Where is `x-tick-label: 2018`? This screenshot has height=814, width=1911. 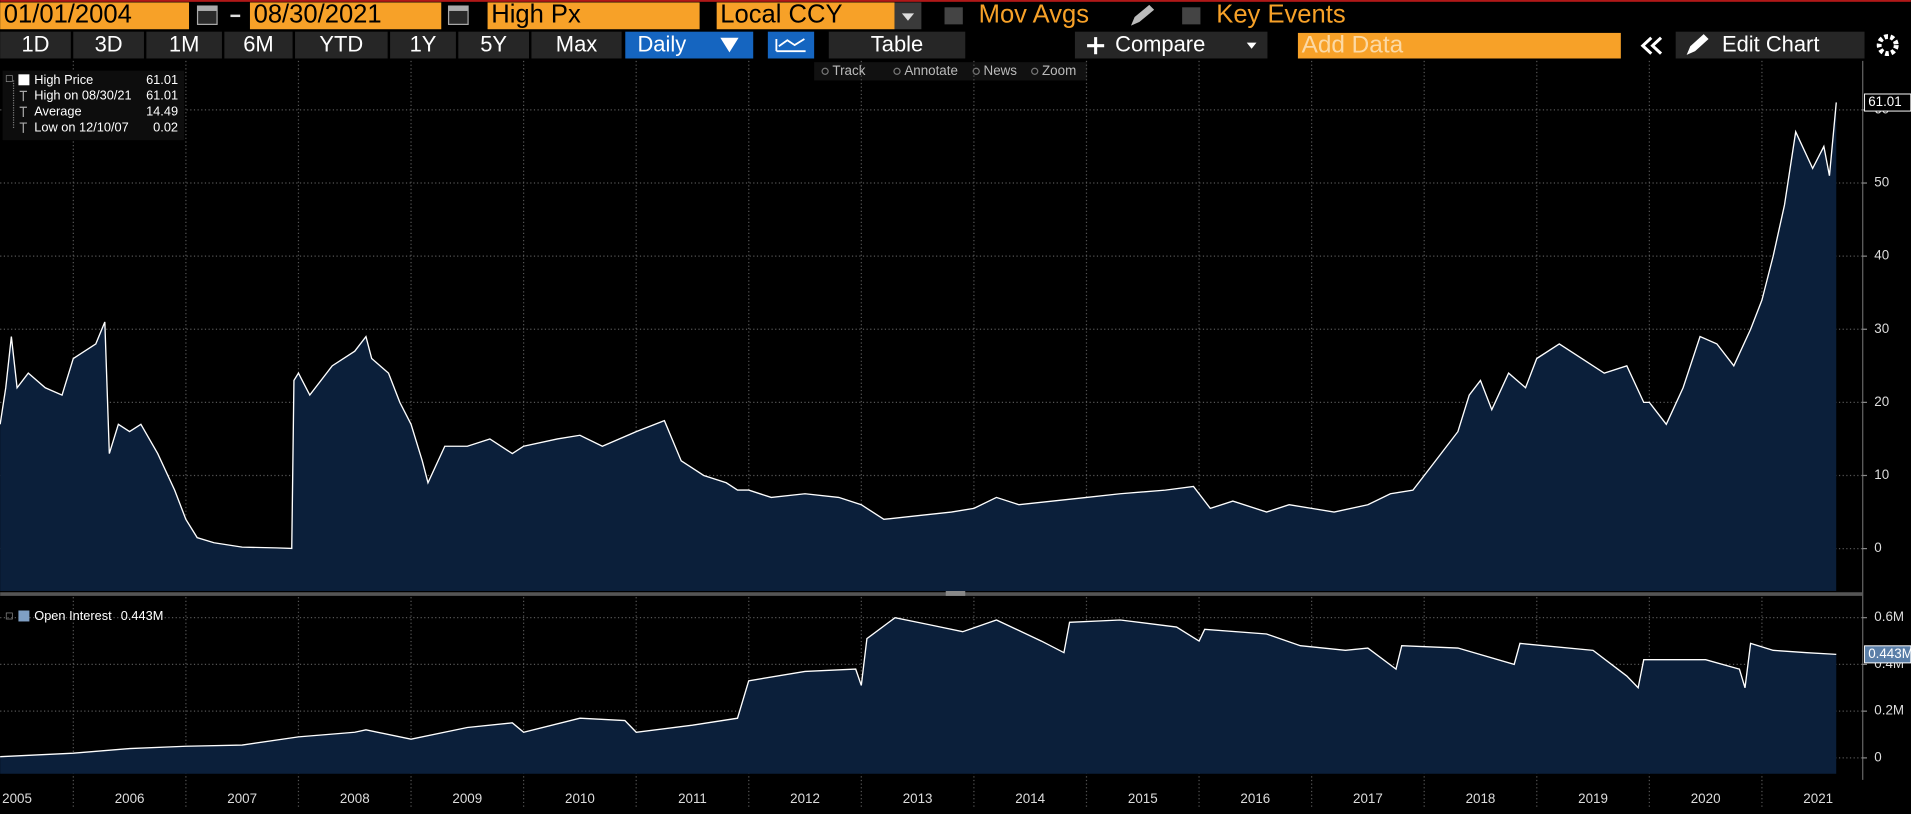
x-tick-label: 2018 is located at coordinates (1481, 798).